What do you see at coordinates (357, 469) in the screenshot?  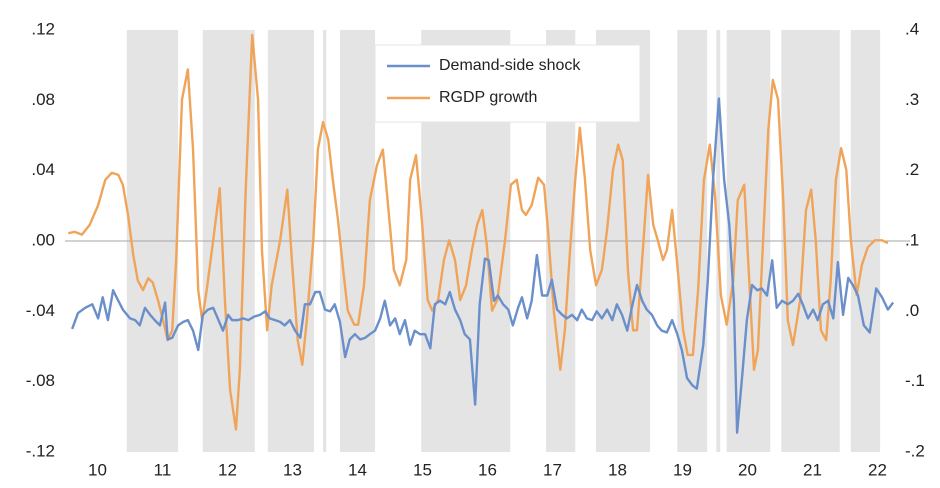 I see `x-tick-label: 14` at bounding box center [357, 469].